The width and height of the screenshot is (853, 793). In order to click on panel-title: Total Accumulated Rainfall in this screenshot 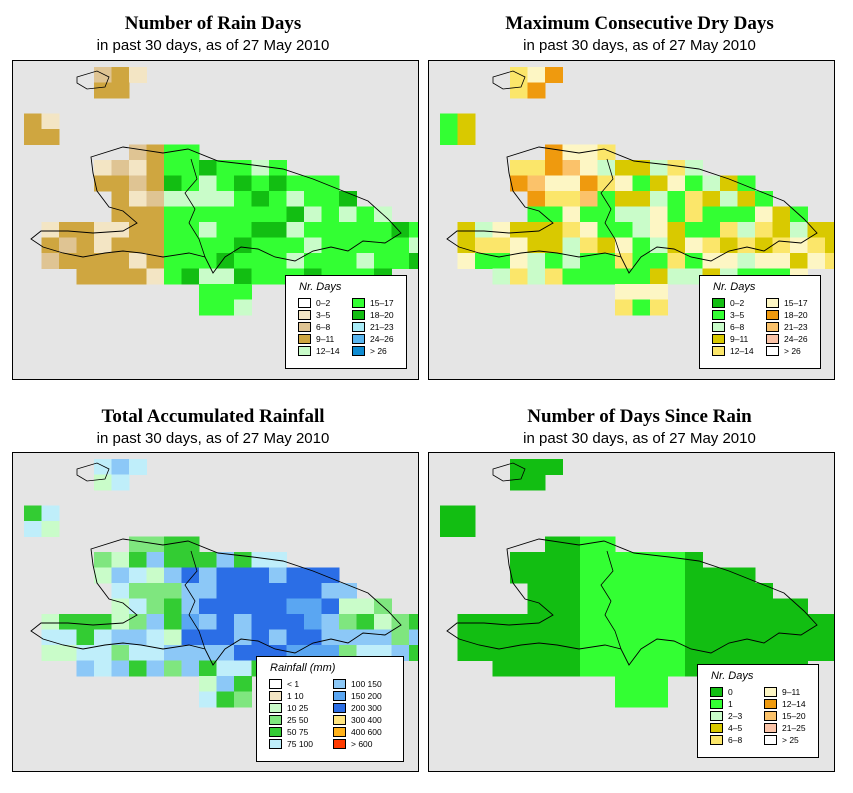, I will do `click(213, 416)`.